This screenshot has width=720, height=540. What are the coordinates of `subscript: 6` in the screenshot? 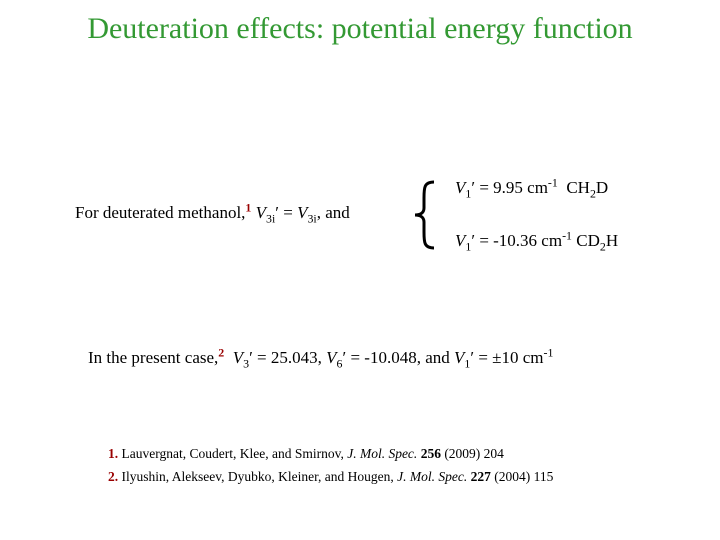 It's located at (339, 363).